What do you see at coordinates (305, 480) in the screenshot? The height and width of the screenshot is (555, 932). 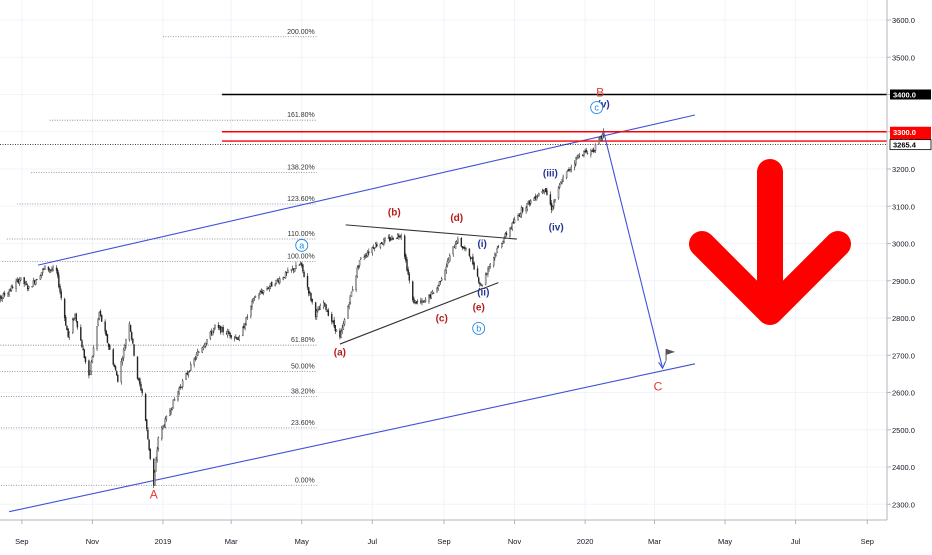 I see `fib-label: 0.00%` at bounding box center [305, 480].